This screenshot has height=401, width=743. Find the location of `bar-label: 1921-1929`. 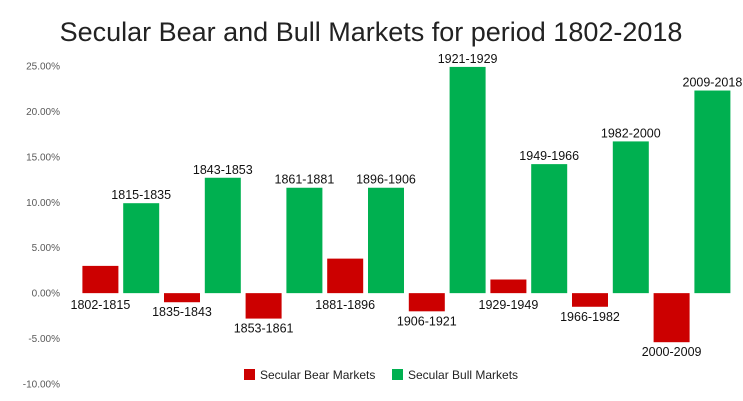

bar-label: 1921-1929 is located at coordinates (468, 59).